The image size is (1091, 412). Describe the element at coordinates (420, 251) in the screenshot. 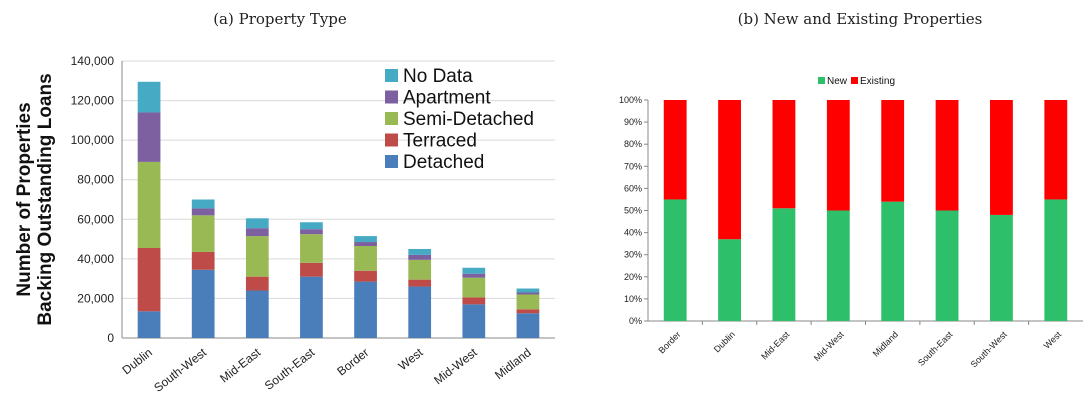

I see `bar-west-no-data` at that location.